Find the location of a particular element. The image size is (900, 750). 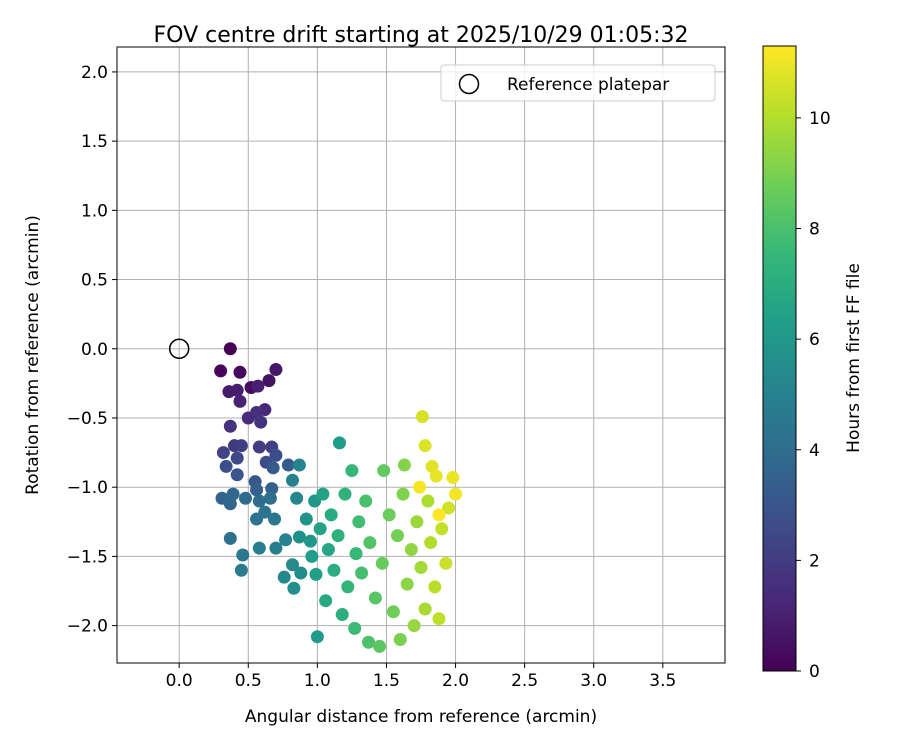

scatter-points is located at coordinates (338, 497).